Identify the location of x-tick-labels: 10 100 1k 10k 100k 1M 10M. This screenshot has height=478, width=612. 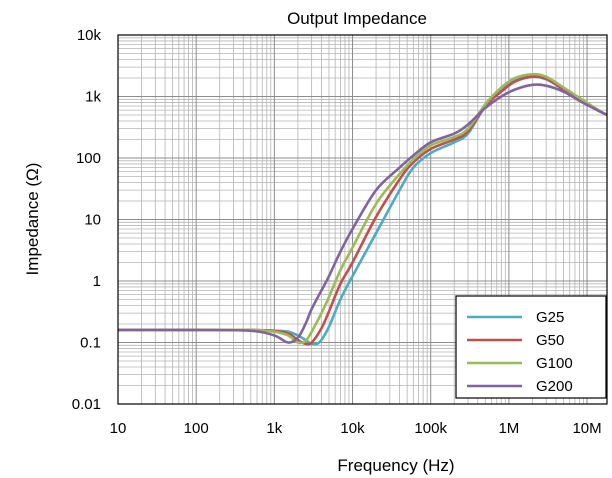
(356, 428).